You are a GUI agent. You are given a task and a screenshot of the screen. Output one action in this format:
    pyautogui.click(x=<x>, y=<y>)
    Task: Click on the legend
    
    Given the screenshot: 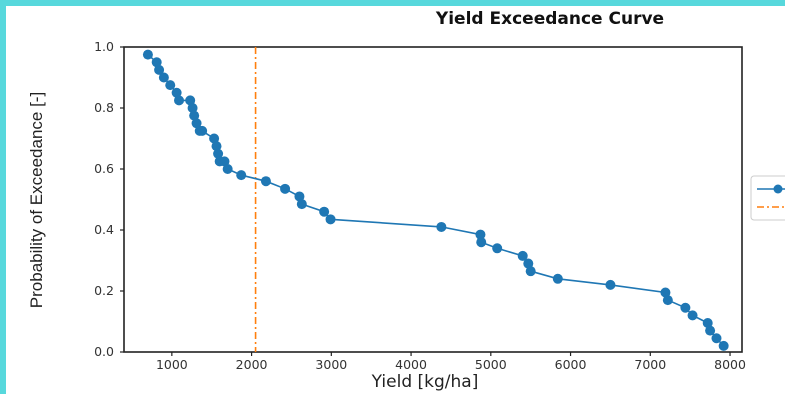 What is the action you would take?
    pyautogui.click(x=767, y=198)
    